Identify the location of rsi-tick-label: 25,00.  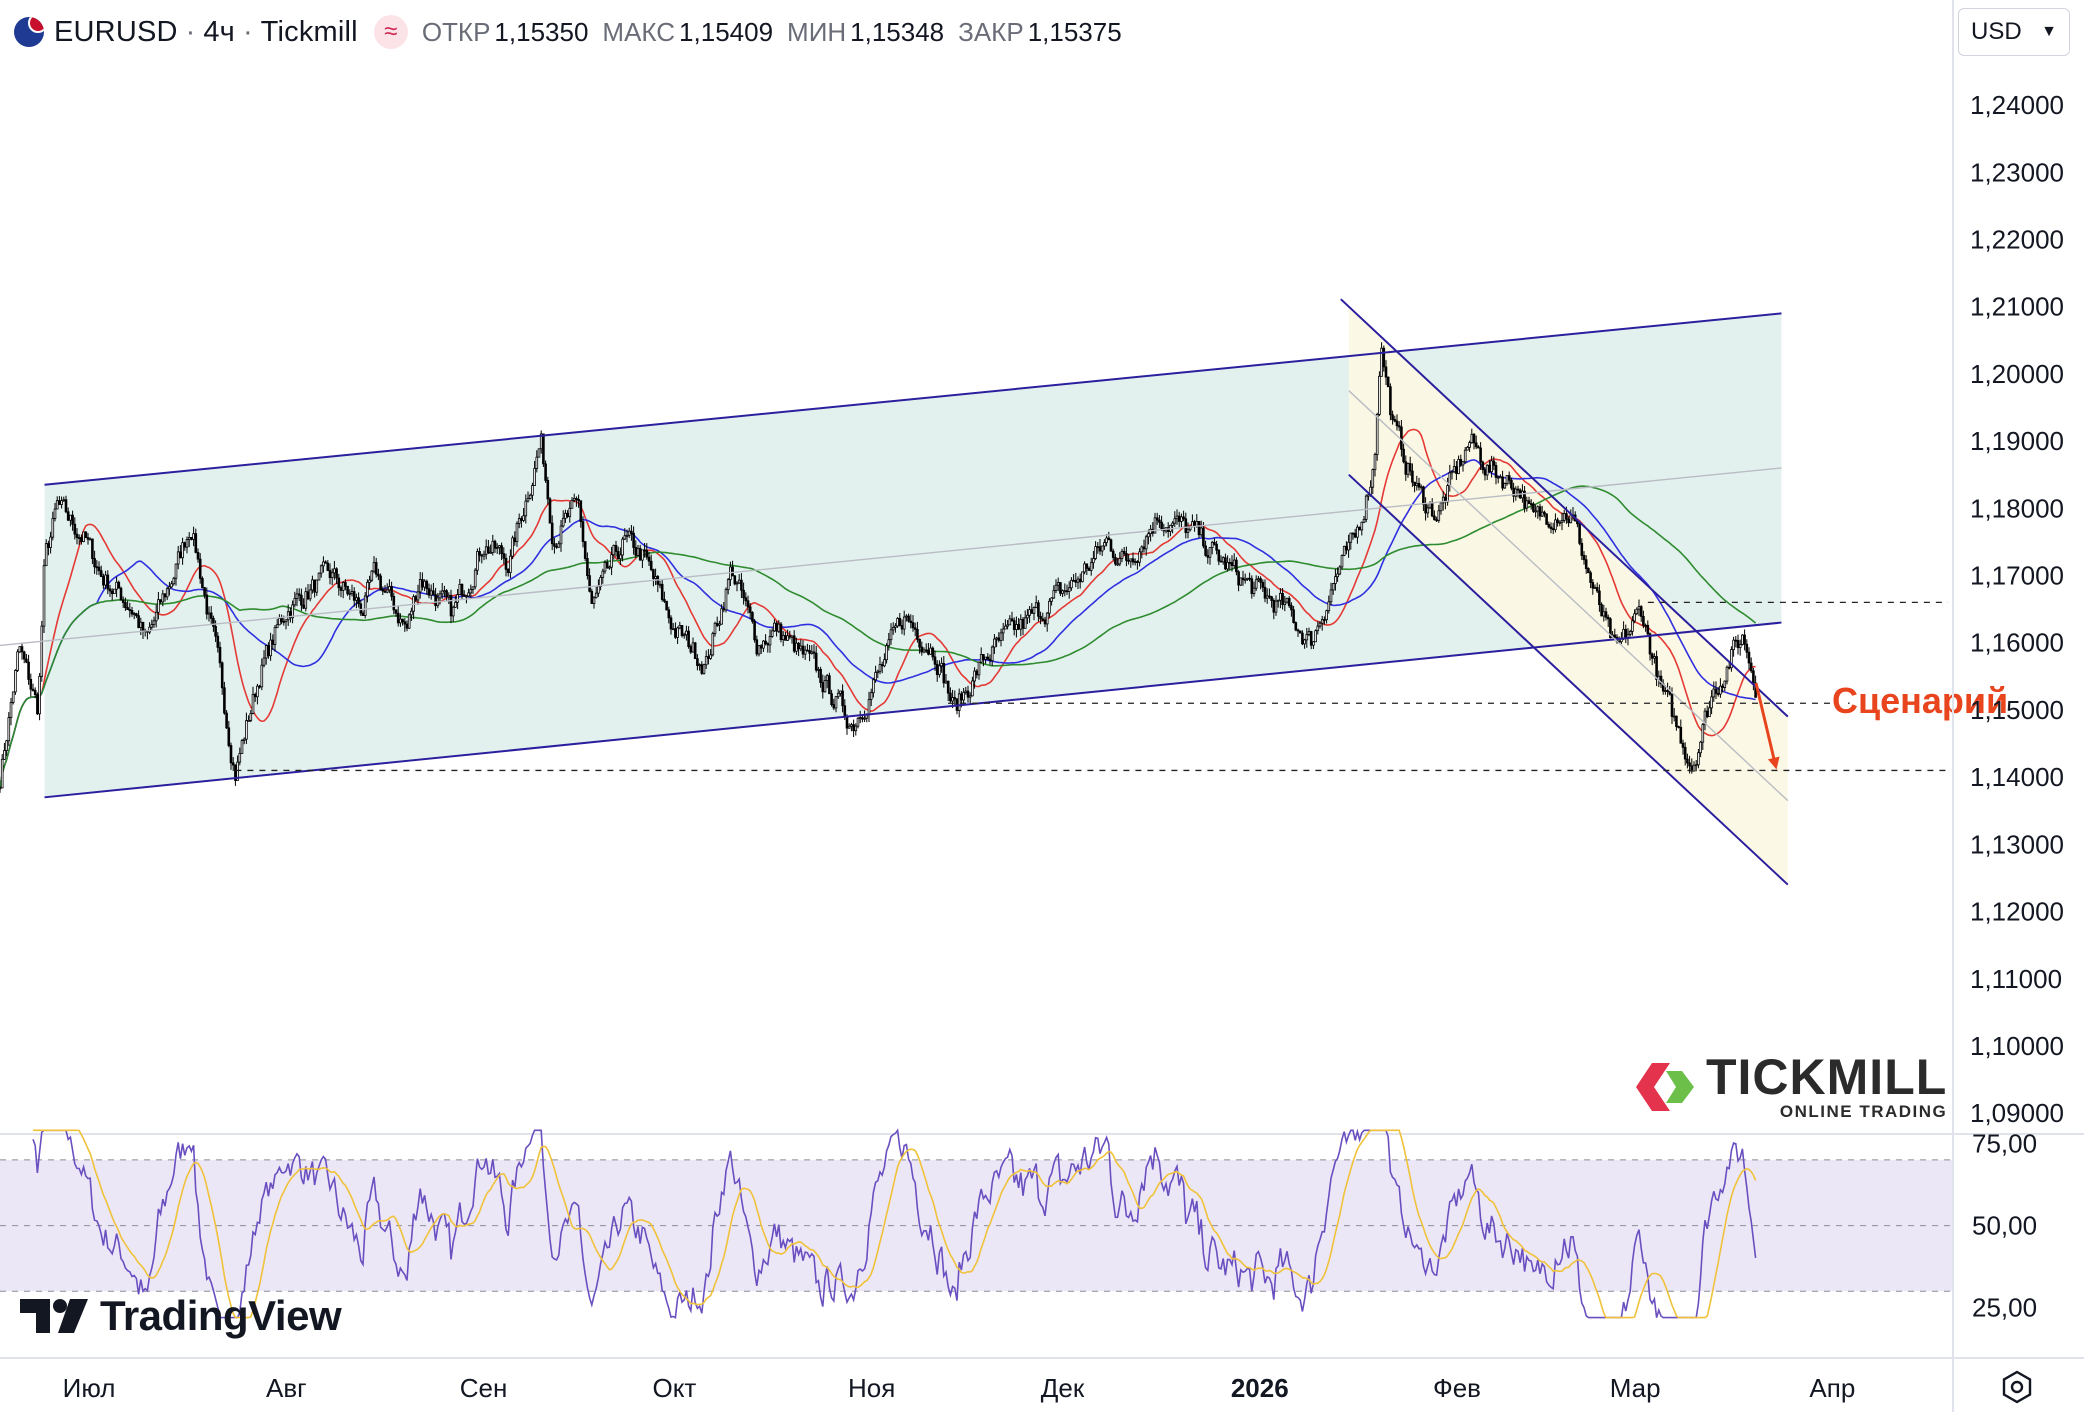
(2004, 1308).